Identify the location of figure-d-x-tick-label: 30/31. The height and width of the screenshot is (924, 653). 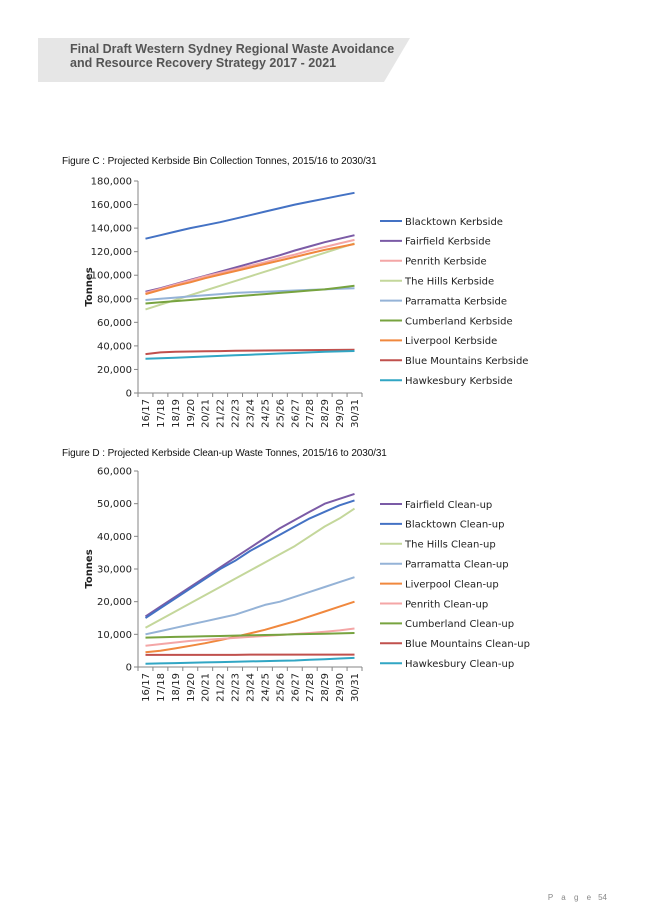
(355, 687).